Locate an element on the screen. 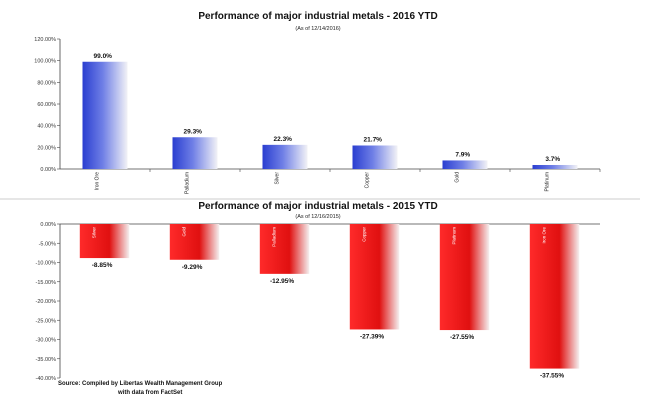  chart-2015-category-label: Silver is located at coordinates (94, 233).